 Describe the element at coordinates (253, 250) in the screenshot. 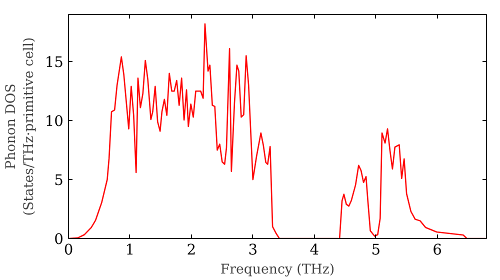

I see `x-tick-label: 3` at that location.